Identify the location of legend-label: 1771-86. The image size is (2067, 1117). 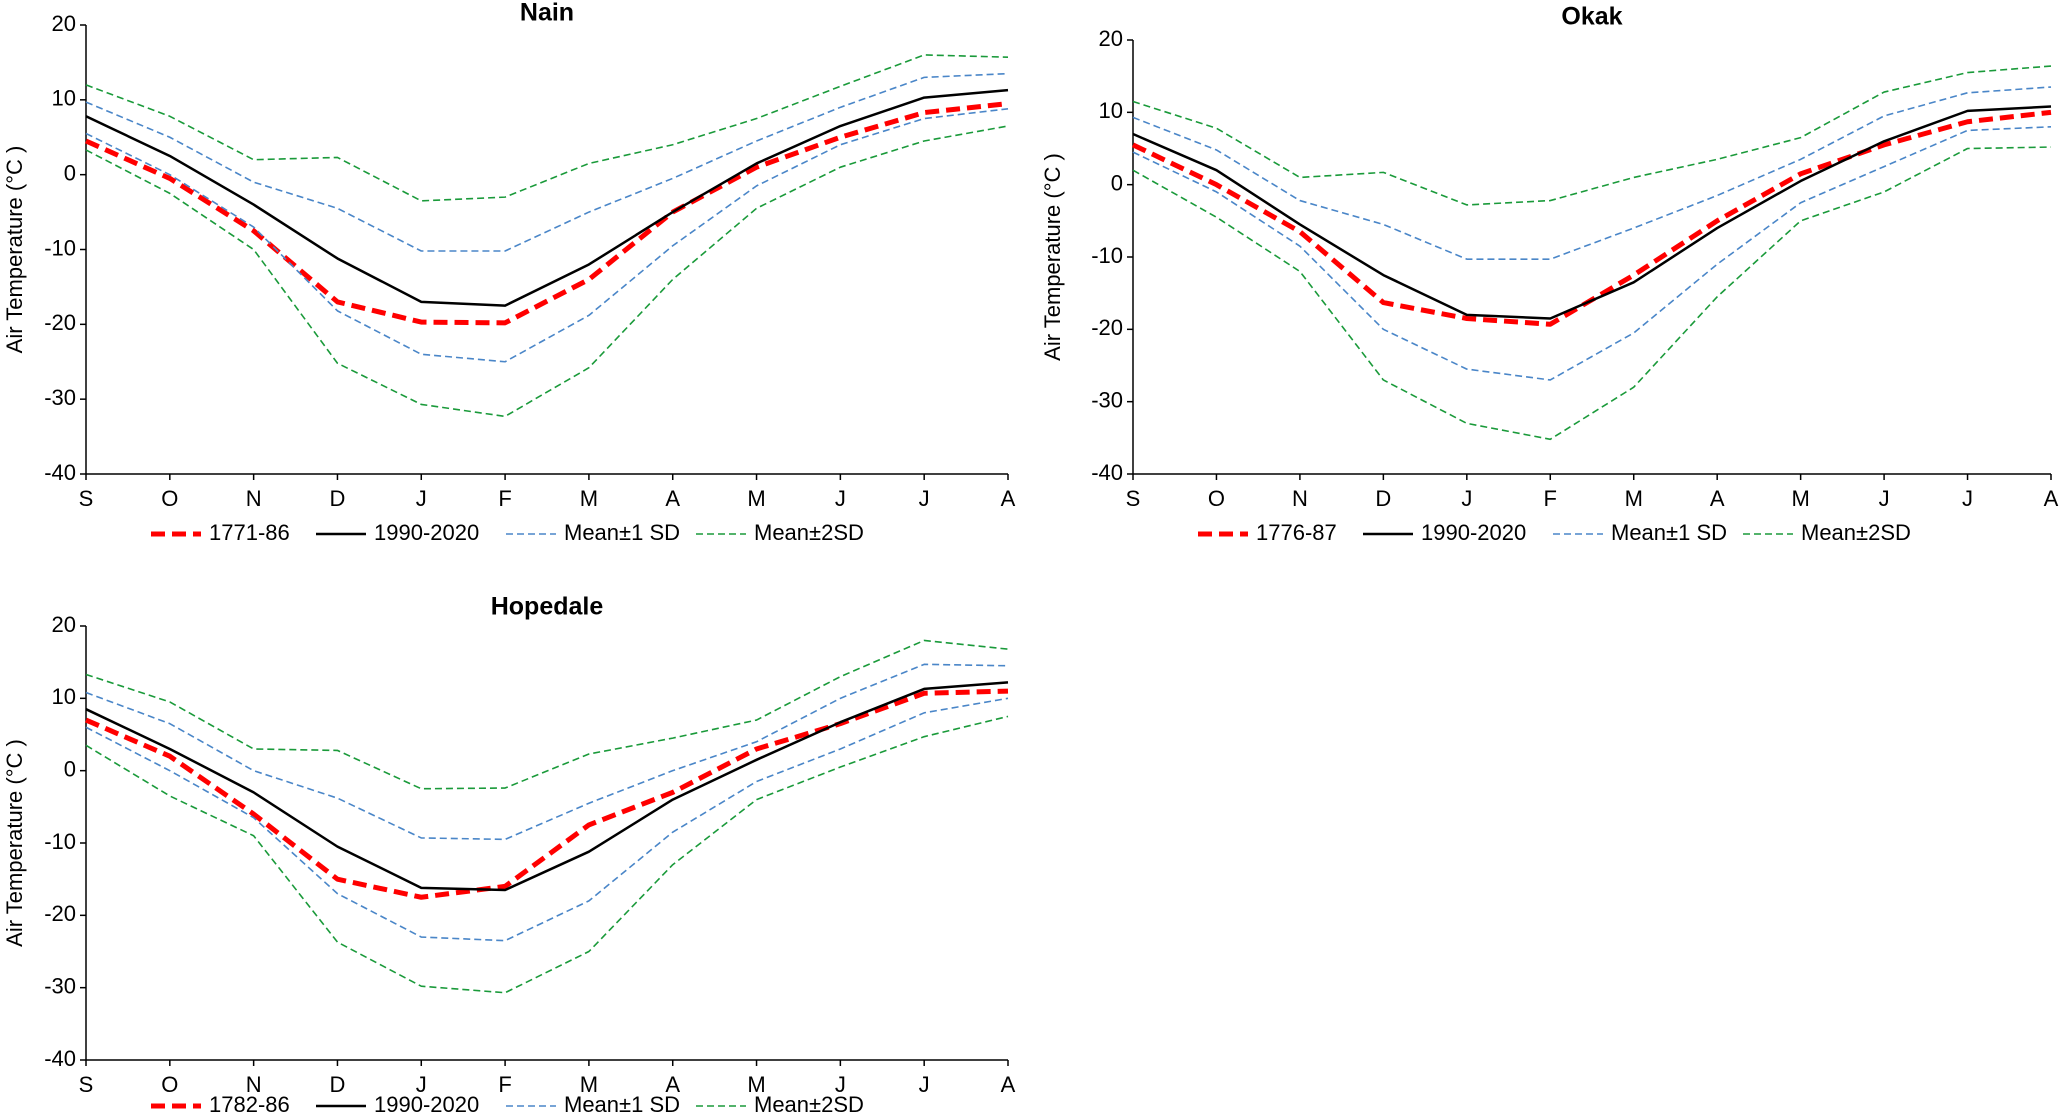
(249, 532).